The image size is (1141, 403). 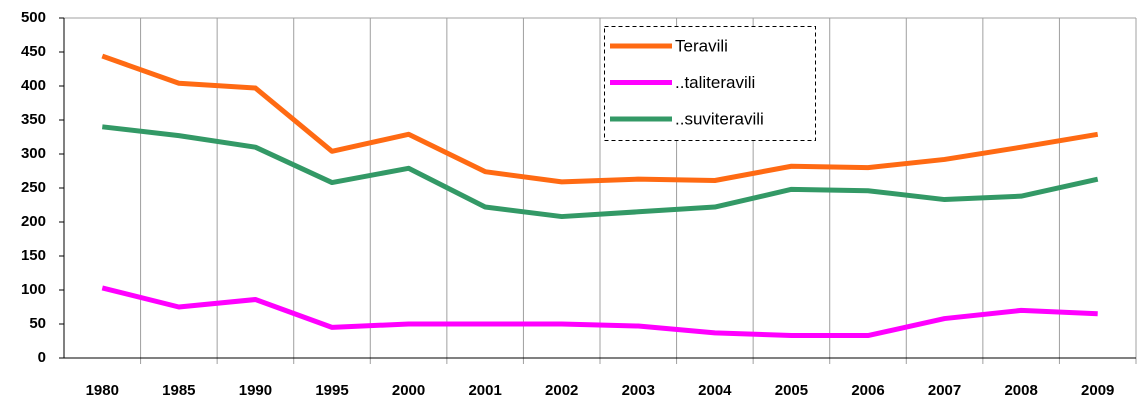 What do you see at coordinates (37, 323) in the screenshot?
I see `y-tick-label: 50` at bounding box center [37, 323].